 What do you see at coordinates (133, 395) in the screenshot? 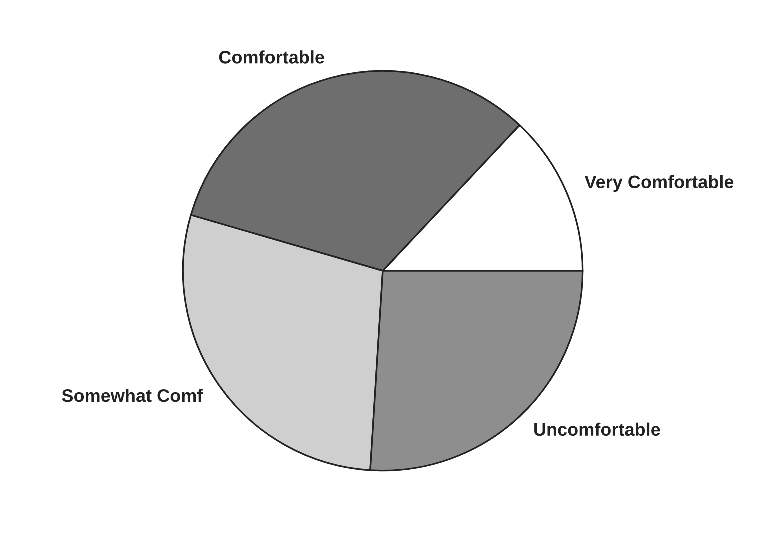
I see `slice-label: Somewhat Comf` at bounding box center [133, 395].